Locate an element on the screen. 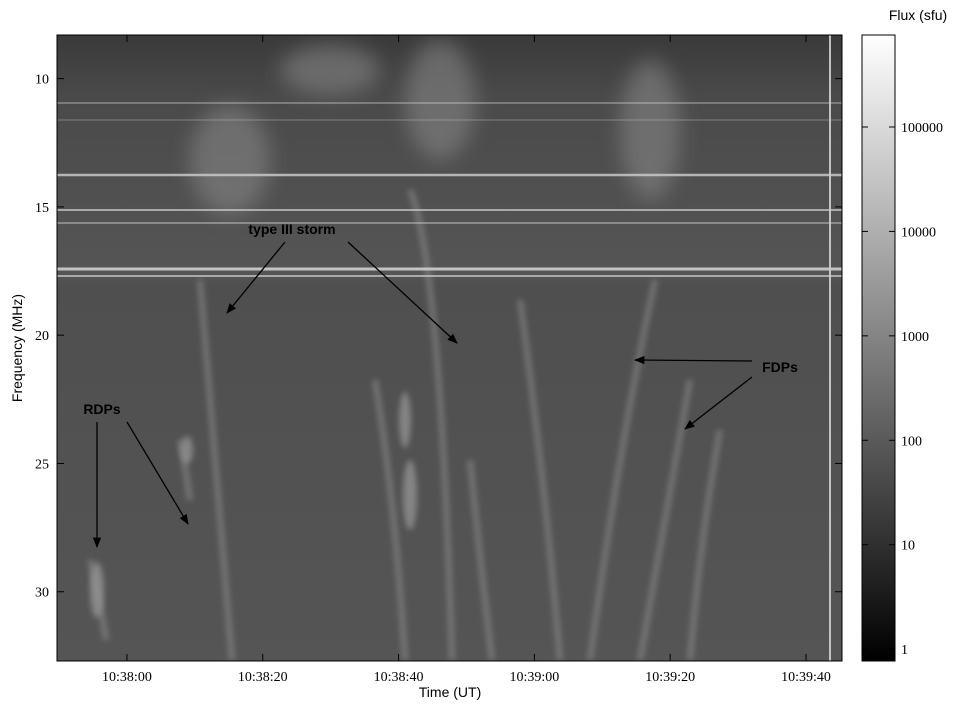  x-tick-label: 10:38:40 is located at coordinates (399, 677).